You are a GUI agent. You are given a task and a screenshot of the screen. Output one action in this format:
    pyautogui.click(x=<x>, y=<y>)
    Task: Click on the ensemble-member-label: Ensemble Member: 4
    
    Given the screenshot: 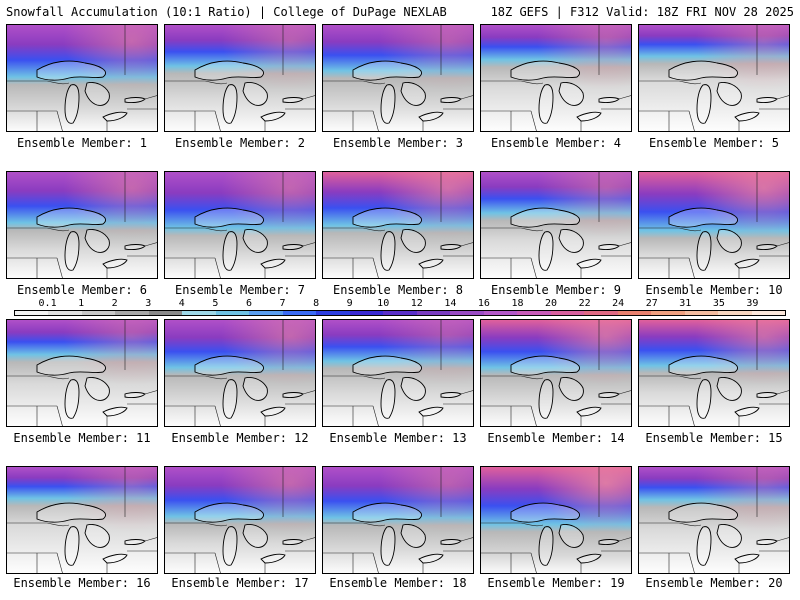 What is the action you would take?
    pyautogui.click(x=556, y=143)
    